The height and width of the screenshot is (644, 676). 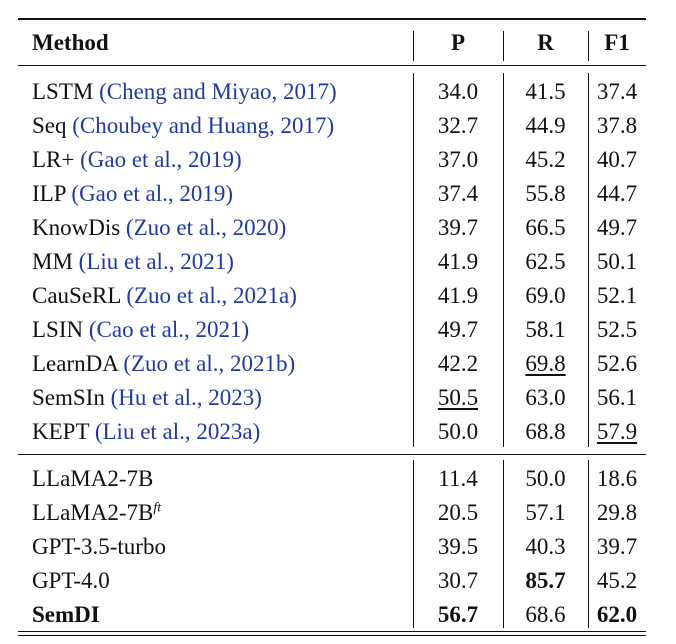 What do you see at coordinates (545, 614) in the screenshot?
I see `r-cell: 68.6` at bounding box center [545, 614].